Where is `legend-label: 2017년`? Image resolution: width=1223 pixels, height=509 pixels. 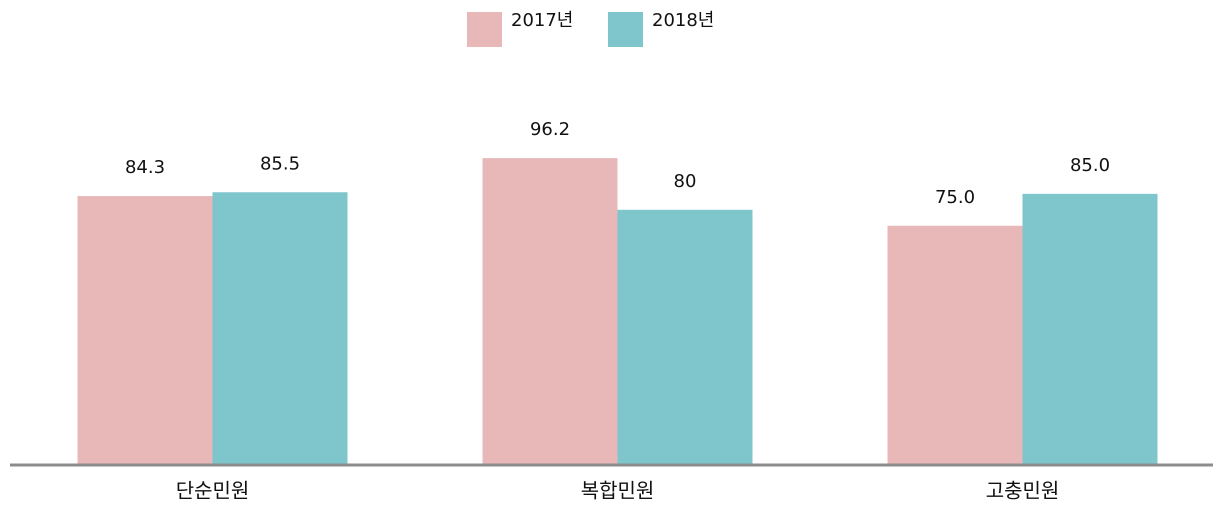
legend-label: 2017년 is located at coordinates (542, 20).